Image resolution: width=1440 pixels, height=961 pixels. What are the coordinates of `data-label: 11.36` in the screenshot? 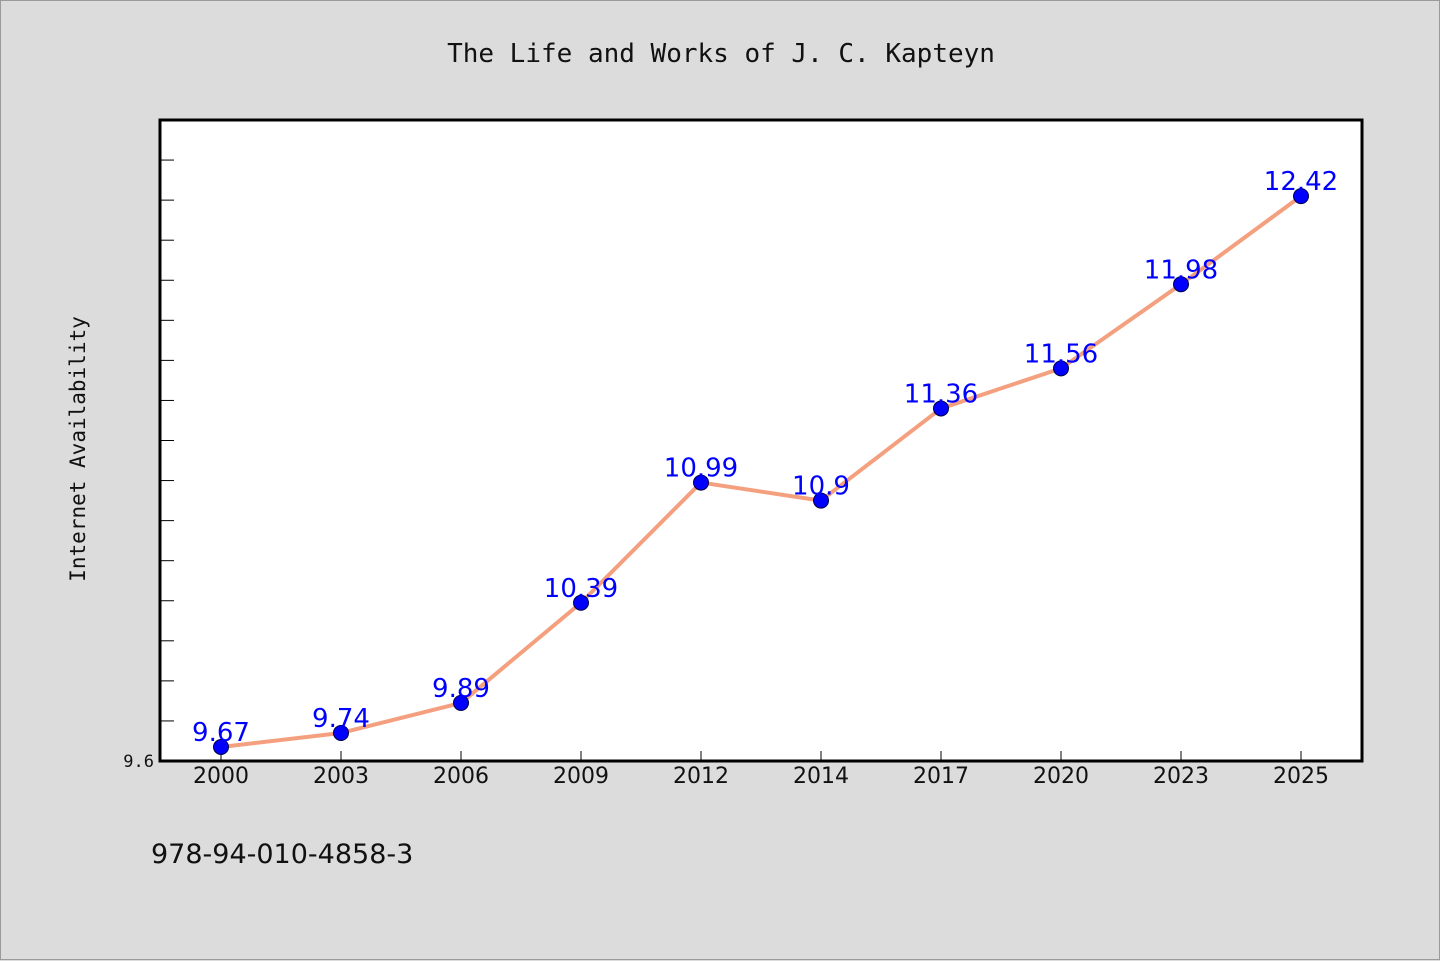 It's located at (941, 394).